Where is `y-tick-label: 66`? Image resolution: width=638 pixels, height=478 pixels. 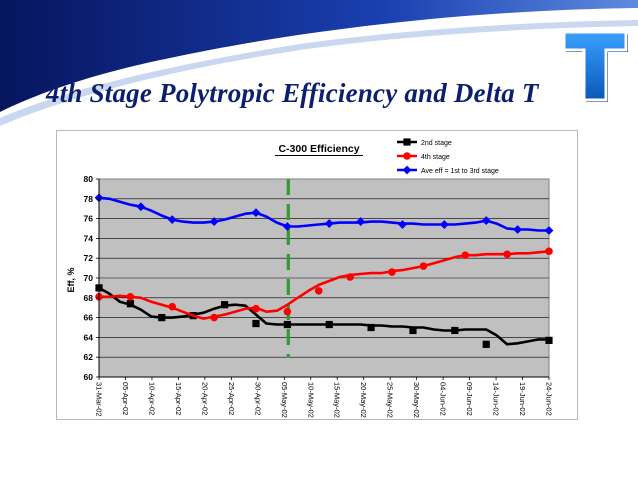
y-tick-label: 66 is located at coordinates (89, 318).